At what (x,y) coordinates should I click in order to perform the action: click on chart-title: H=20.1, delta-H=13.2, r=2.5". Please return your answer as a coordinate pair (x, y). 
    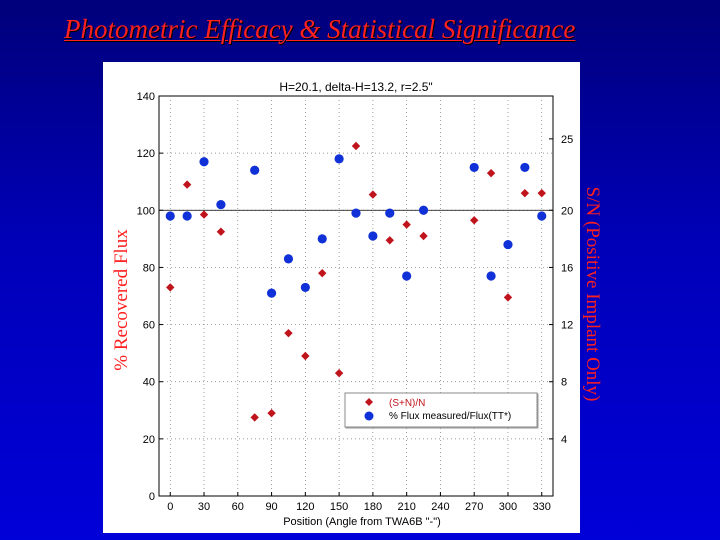
    Looking at the image, I should click on (355, 87).